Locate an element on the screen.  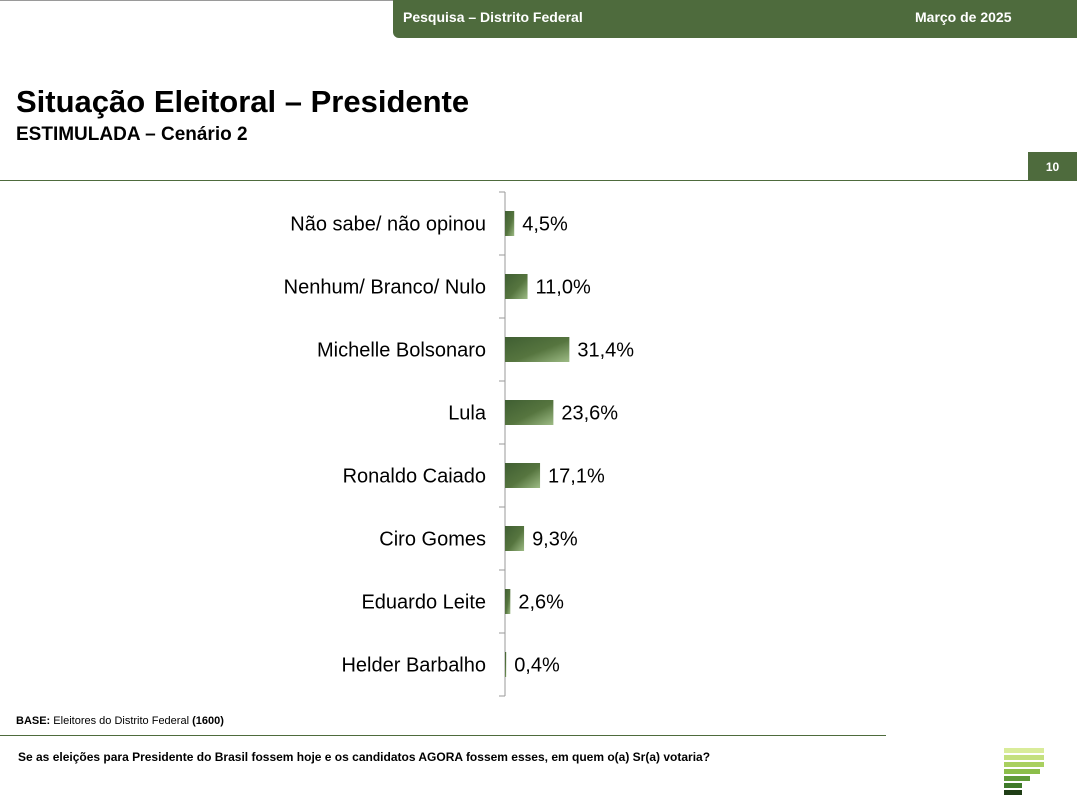
top-divider is located at coordinates (196, 0).